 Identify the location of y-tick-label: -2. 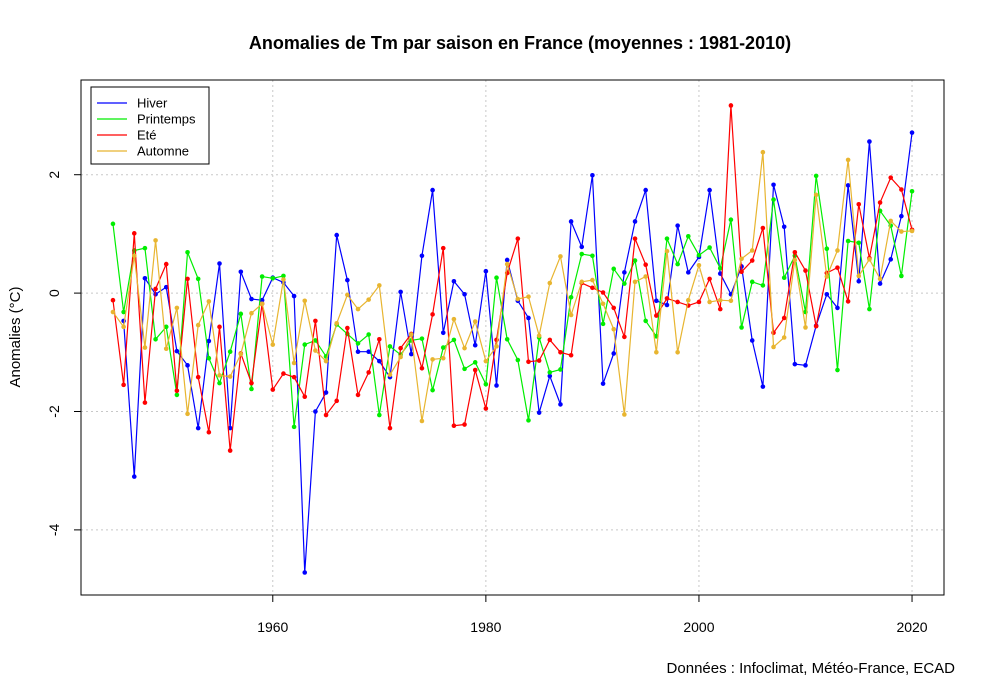
(54, 411).